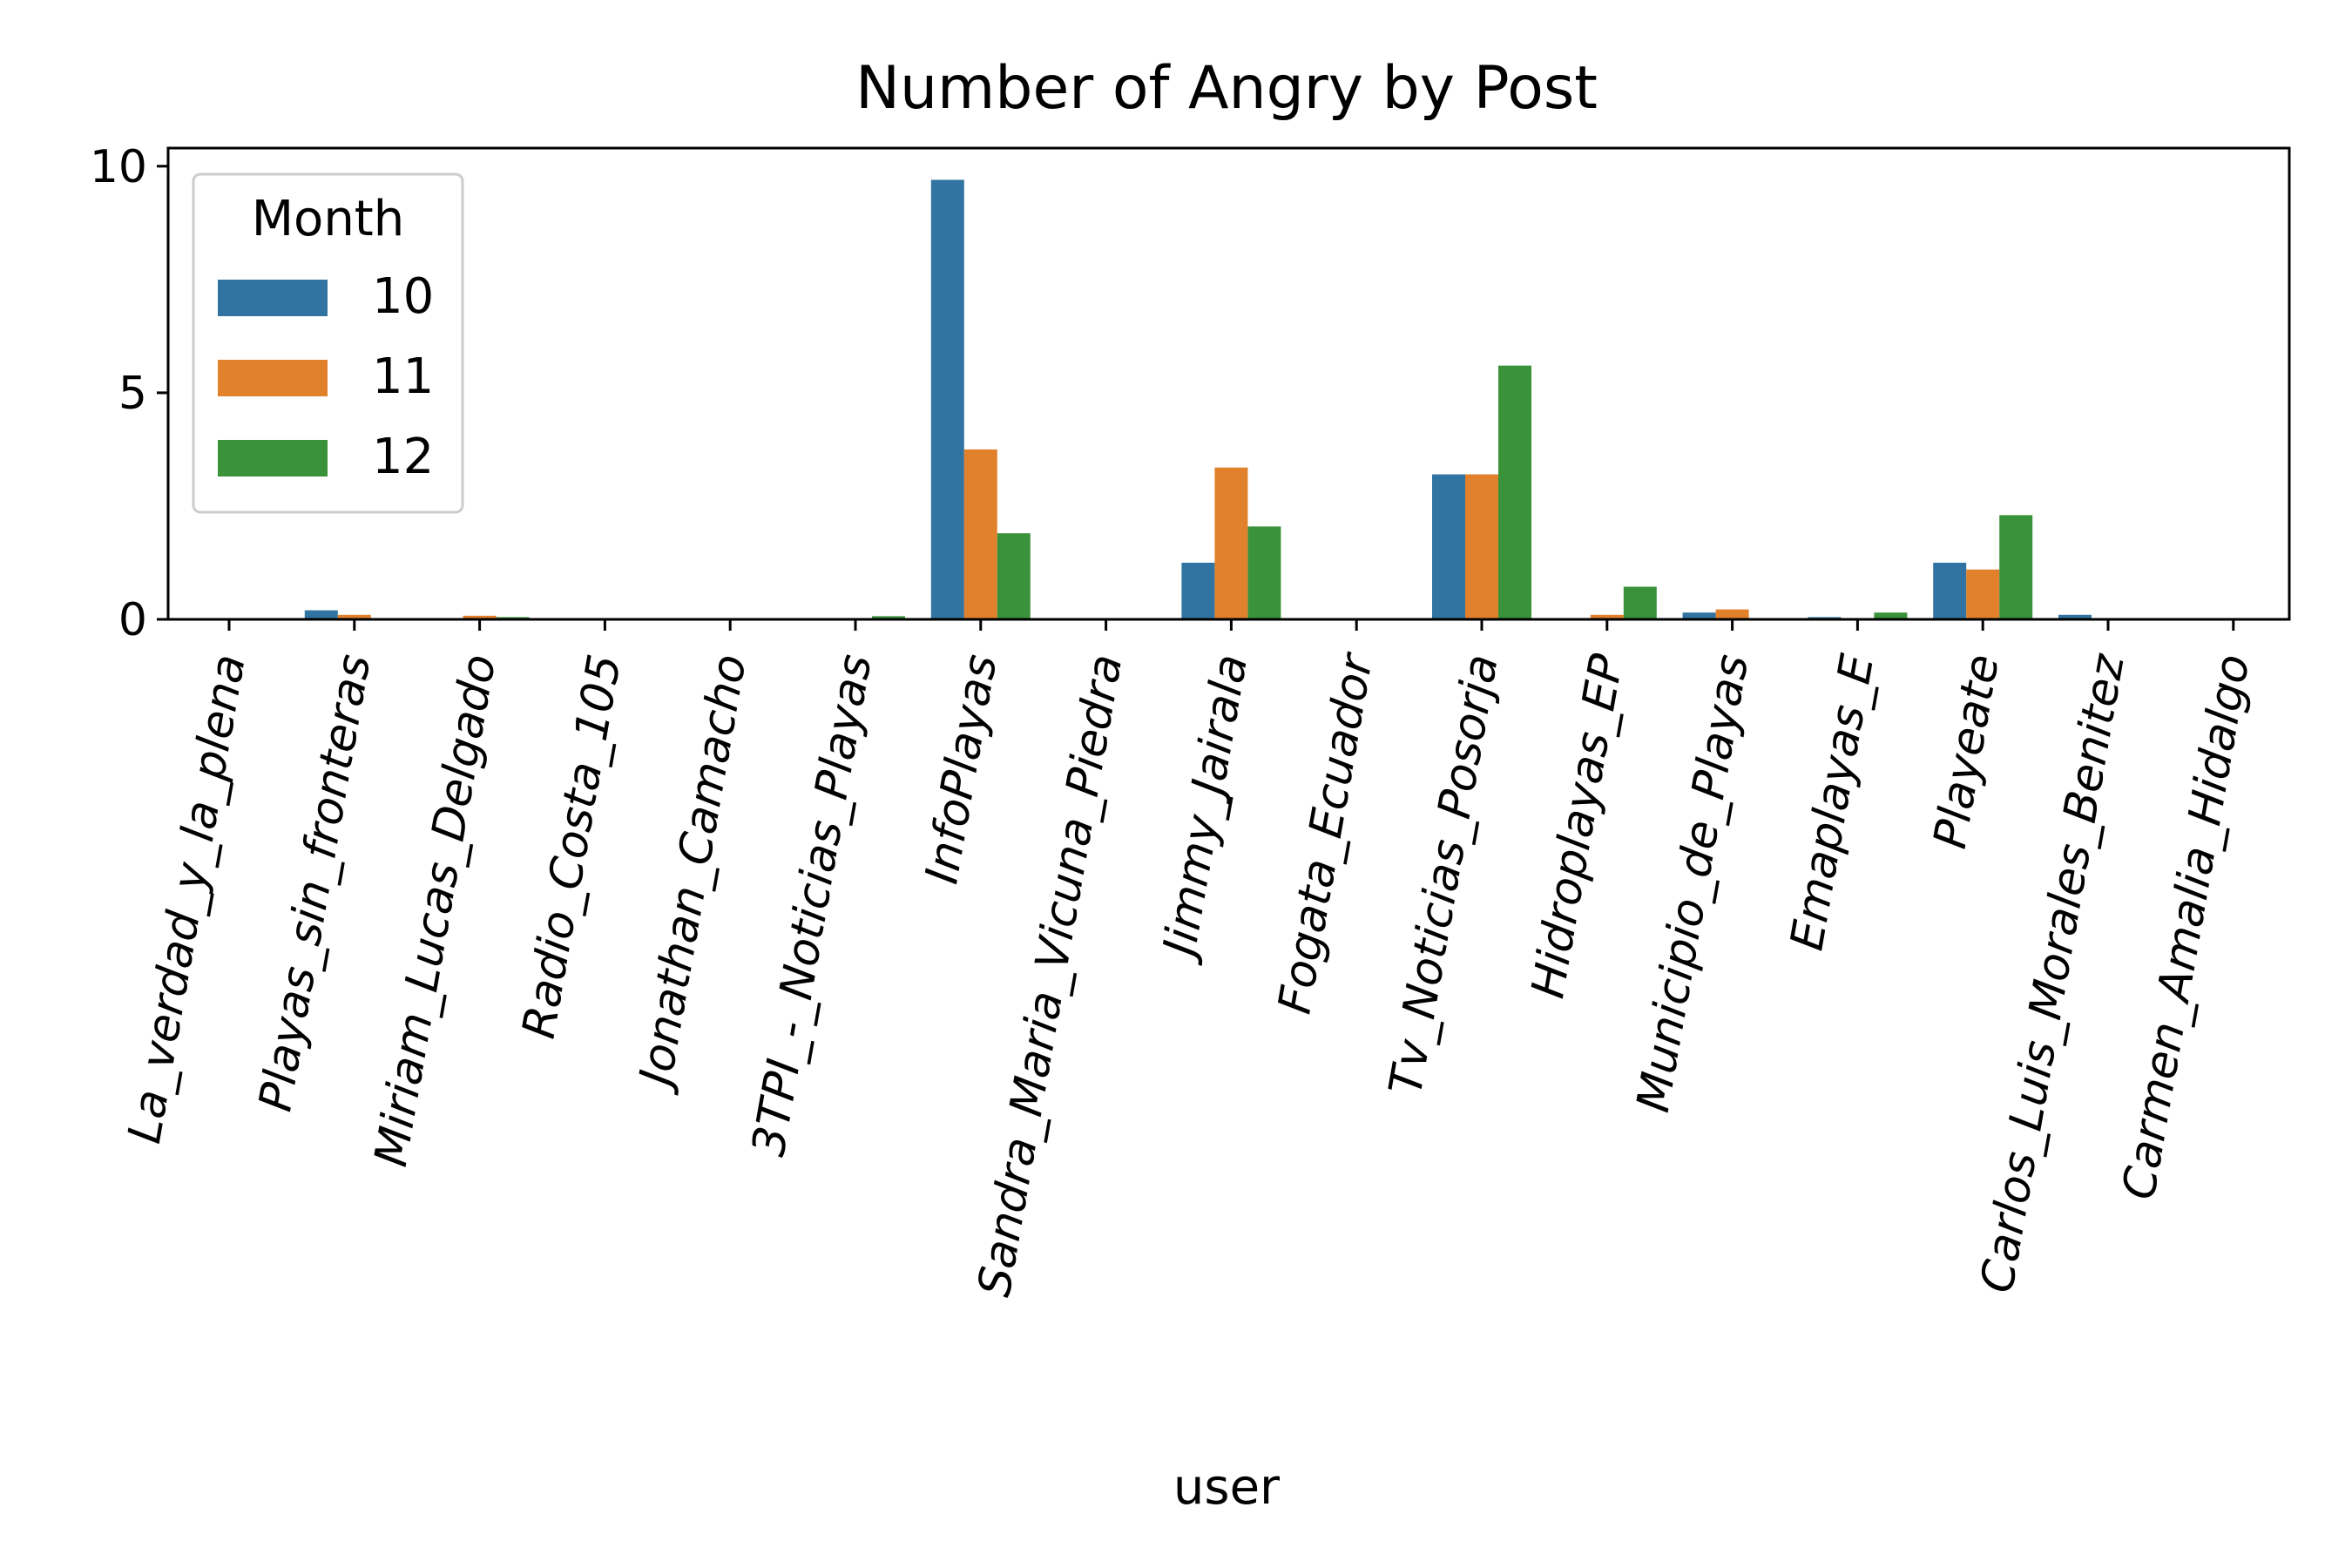  Describe the element at coordinates (132, 394) in the screenshot. I see `y-tick-label: 5` at that location.